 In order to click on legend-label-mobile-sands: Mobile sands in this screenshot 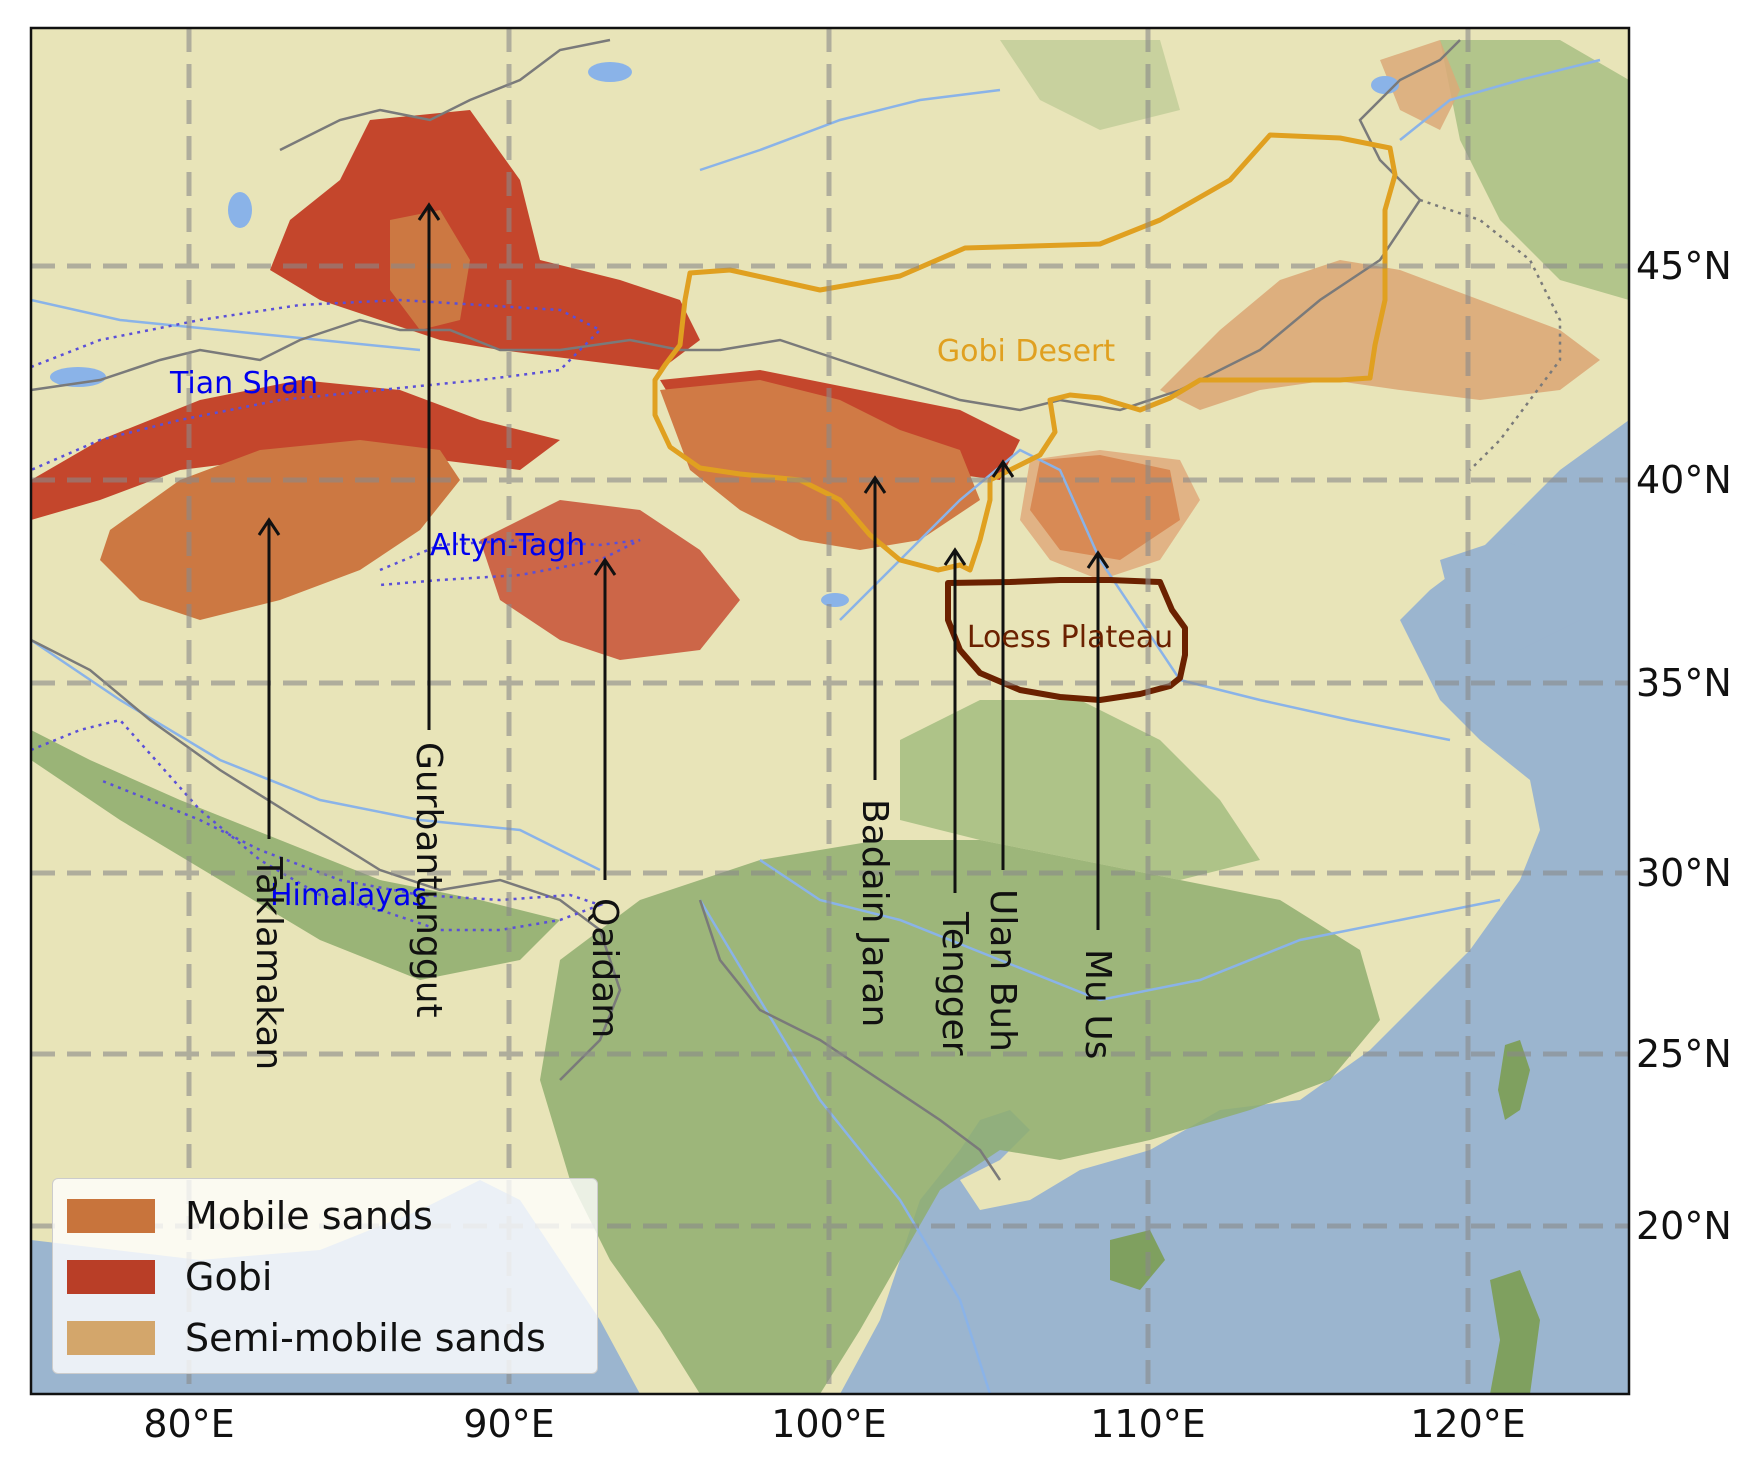, I will do `click(309, 1216)`.